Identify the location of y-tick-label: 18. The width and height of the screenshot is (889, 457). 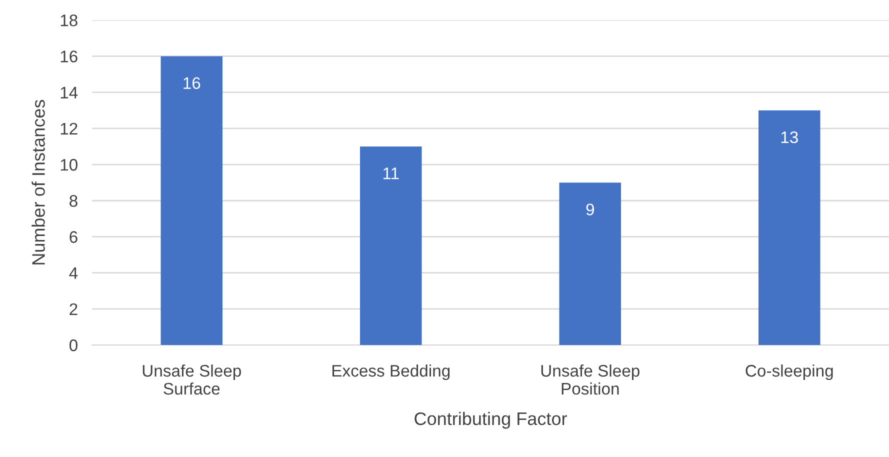
(69, 20).